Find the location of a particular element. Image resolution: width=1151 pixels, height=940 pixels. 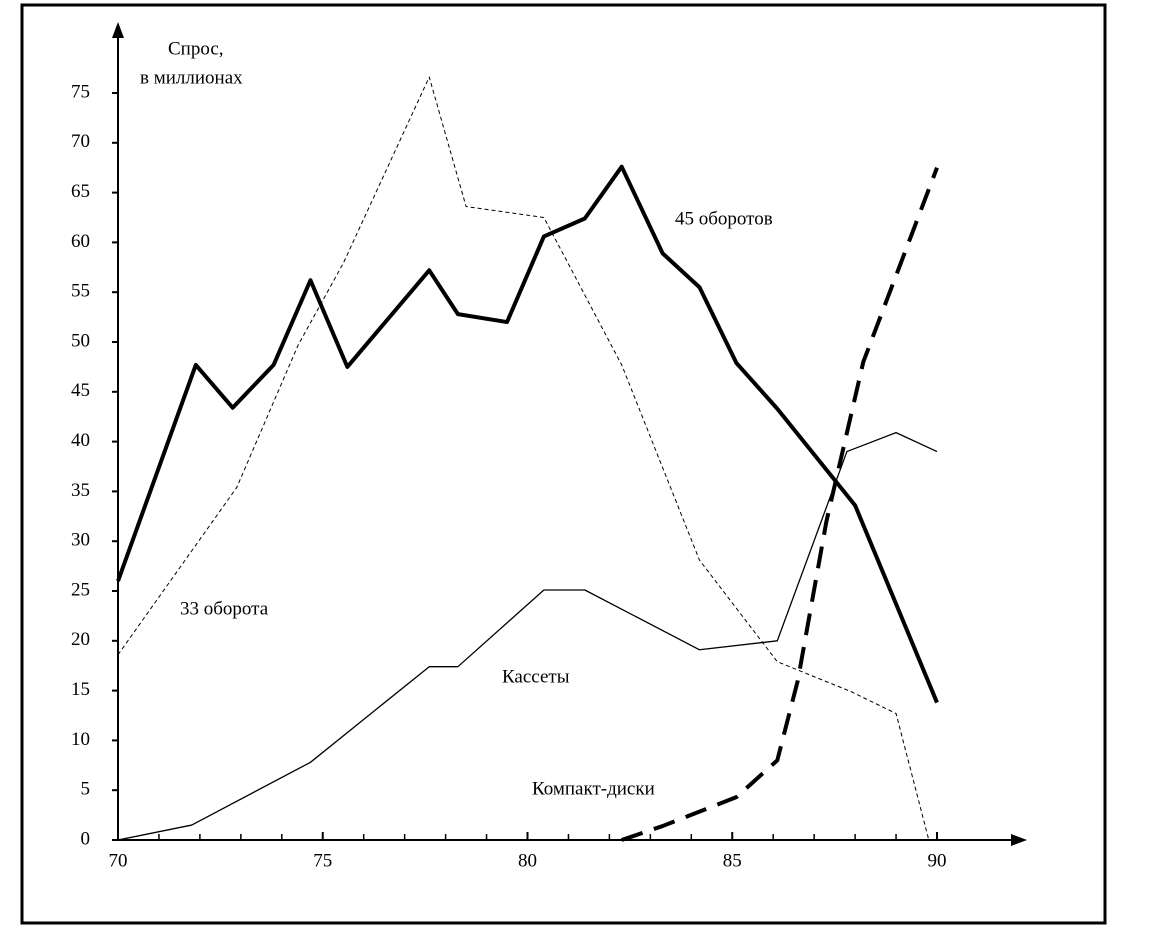

y-tick-label: 45 is located at coordinates (80, 390).